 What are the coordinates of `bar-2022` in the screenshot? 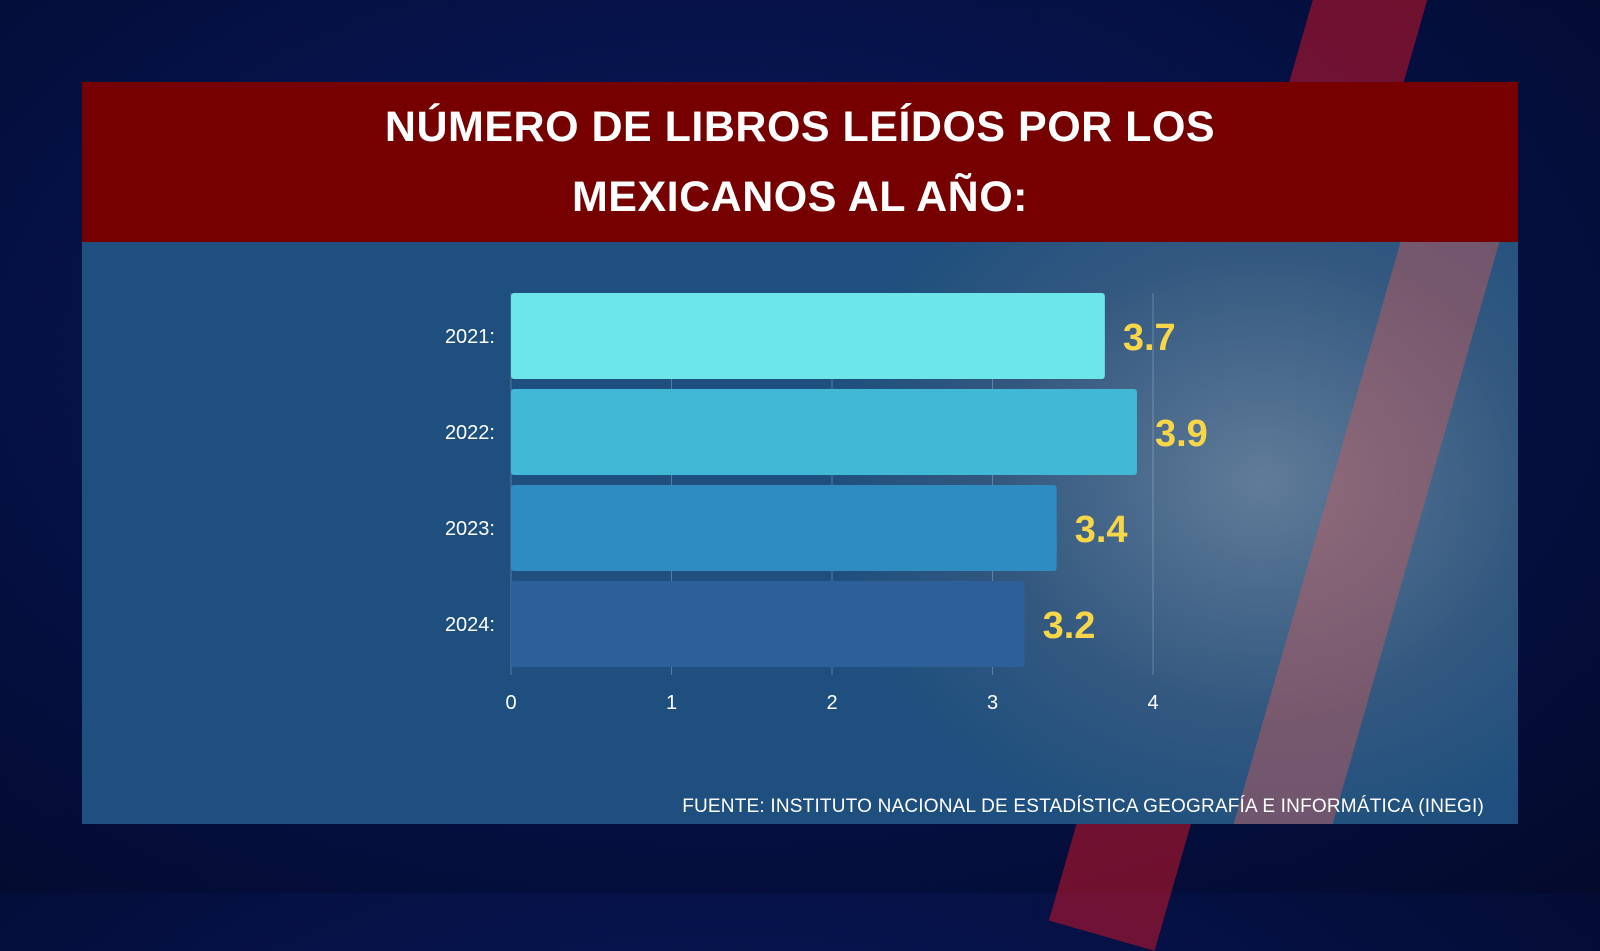 It's located at (824, 432).